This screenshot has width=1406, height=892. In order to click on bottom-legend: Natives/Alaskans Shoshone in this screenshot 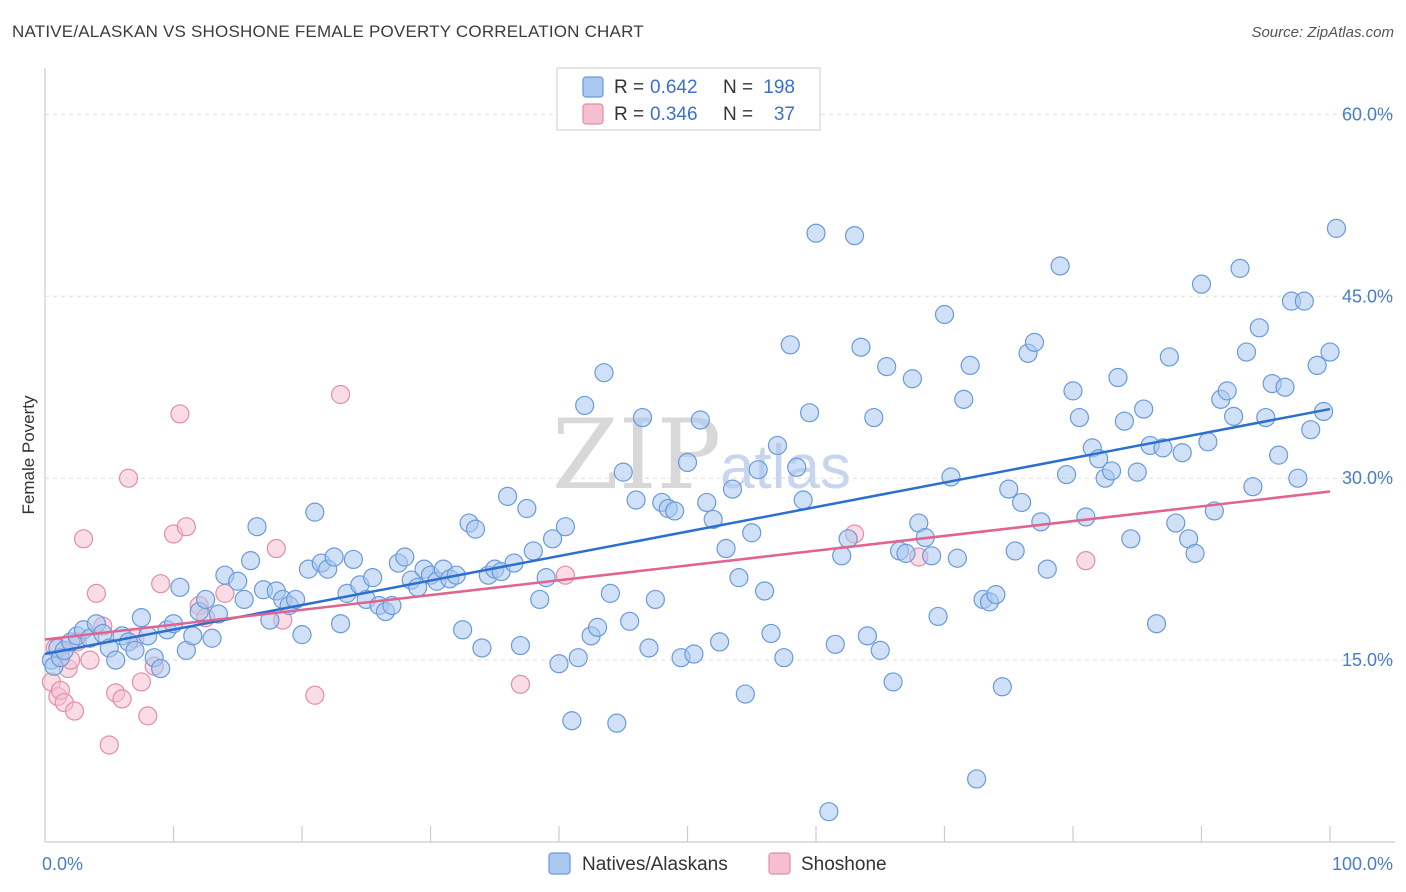, I will do `click(717, 863)`.